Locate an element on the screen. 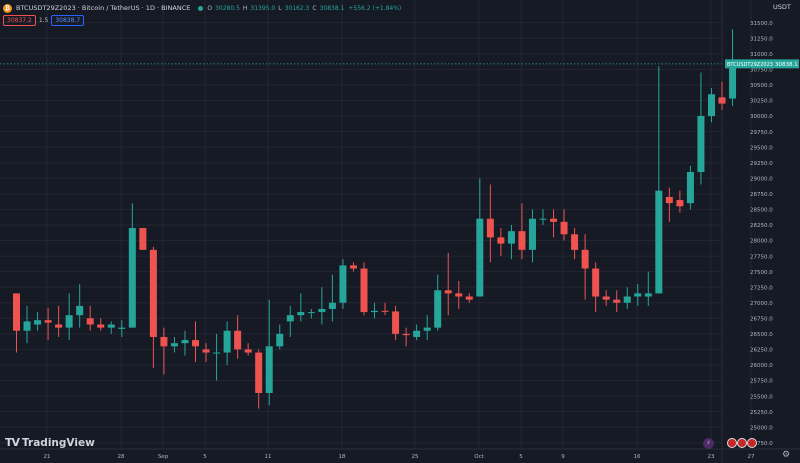  y-tick-label: 28000.0 is located at coordinates (761, 242).